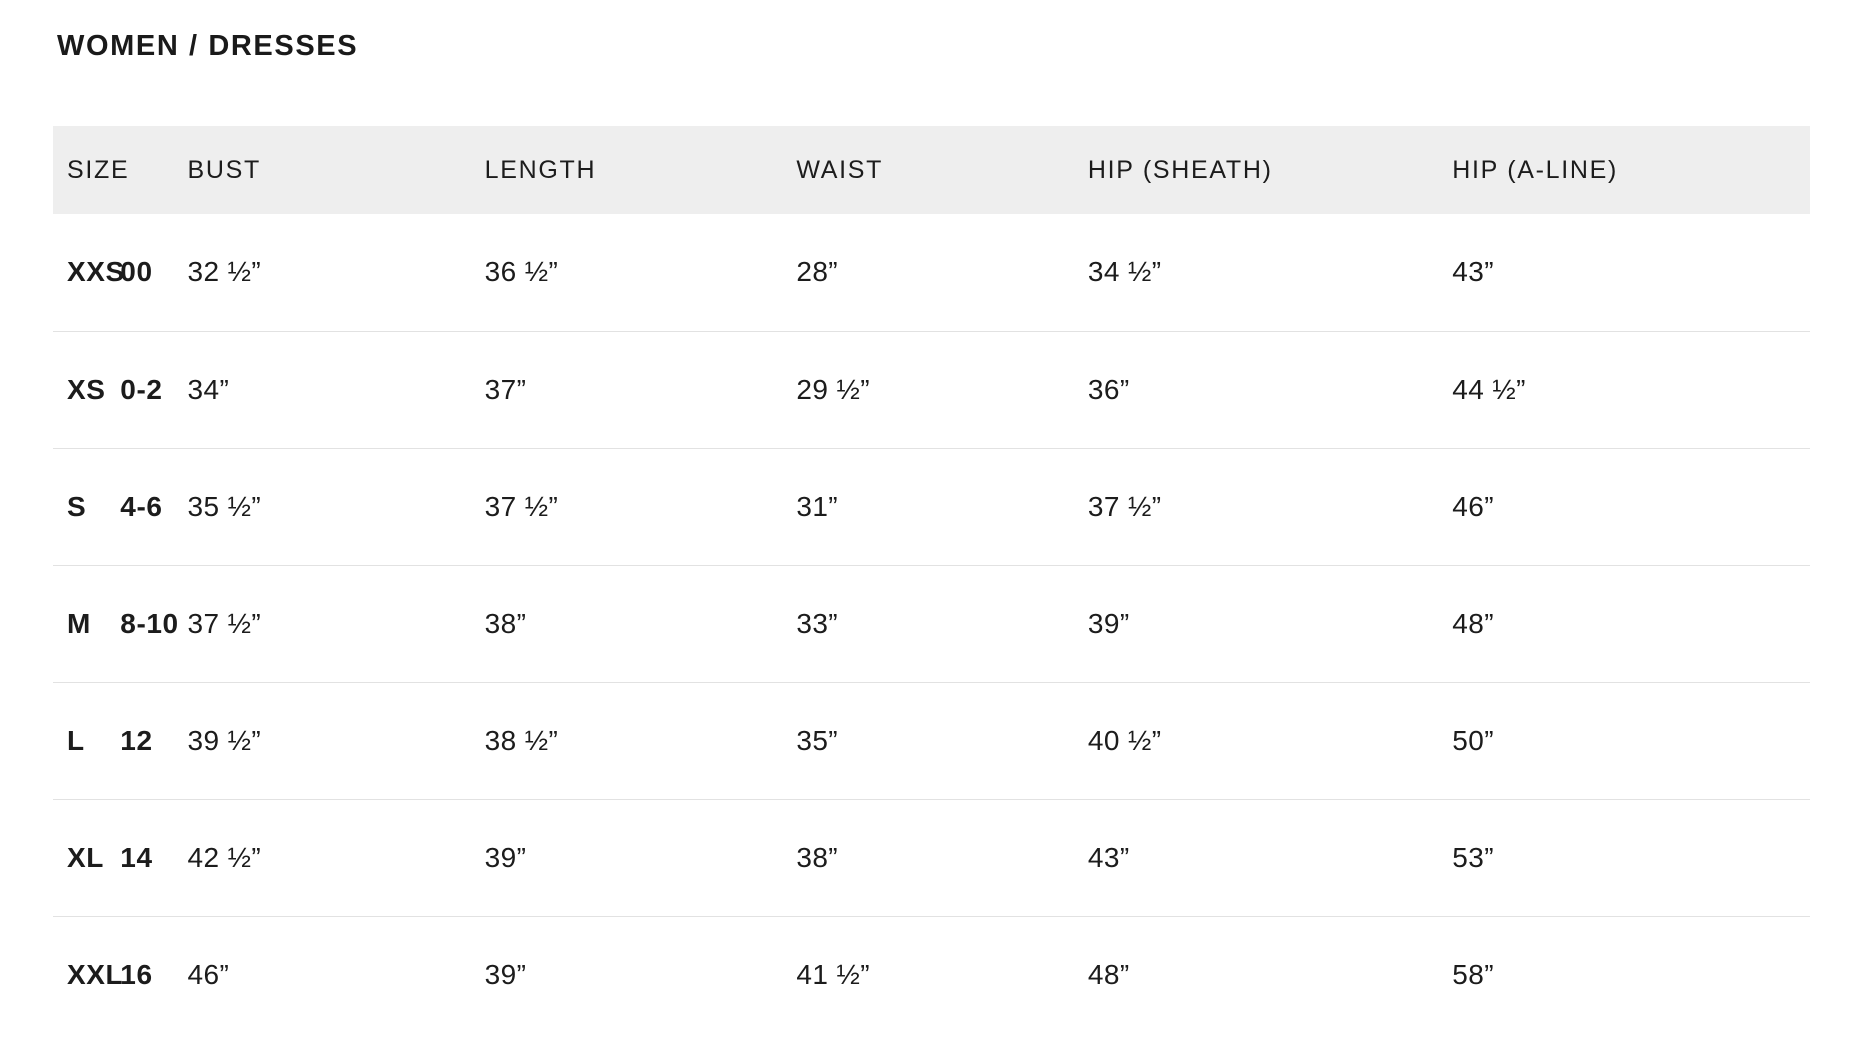 The height and width of the screenshot is (1043, 1859). What do you see at coordinates (136, 740) in the screenshot?
I see `cell-size-numeric: 12` at bounding box center [136, 740].